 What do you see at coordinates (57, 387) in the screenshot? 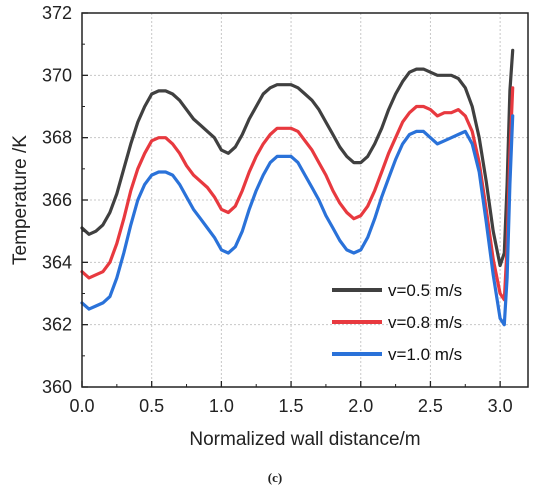
I see `y-tick-label: 360` at bounding box center [57, 387].